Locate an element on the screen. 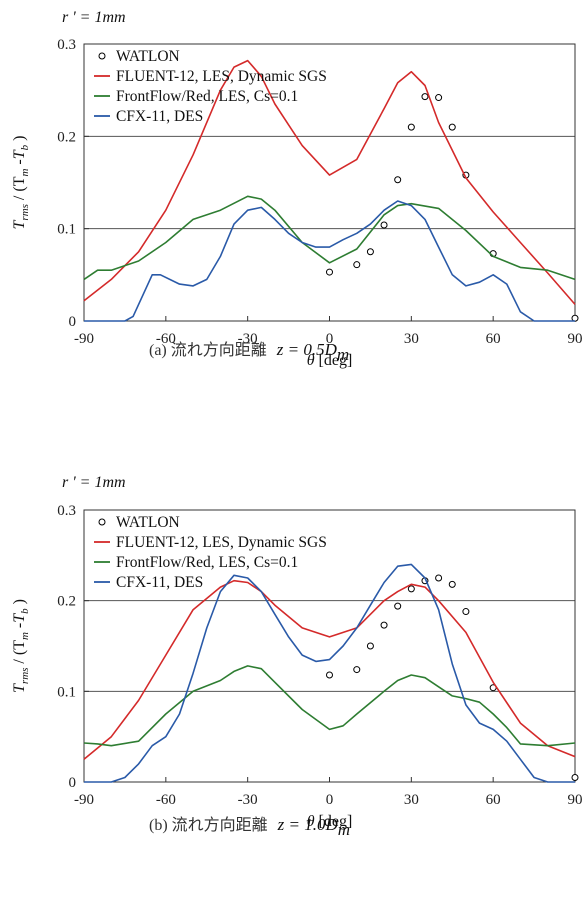 This screenshot has width=587, height=897. panel-caption: (a) 流れ方向距離 z = 0.5Dm is located at coordinates (249, 352).